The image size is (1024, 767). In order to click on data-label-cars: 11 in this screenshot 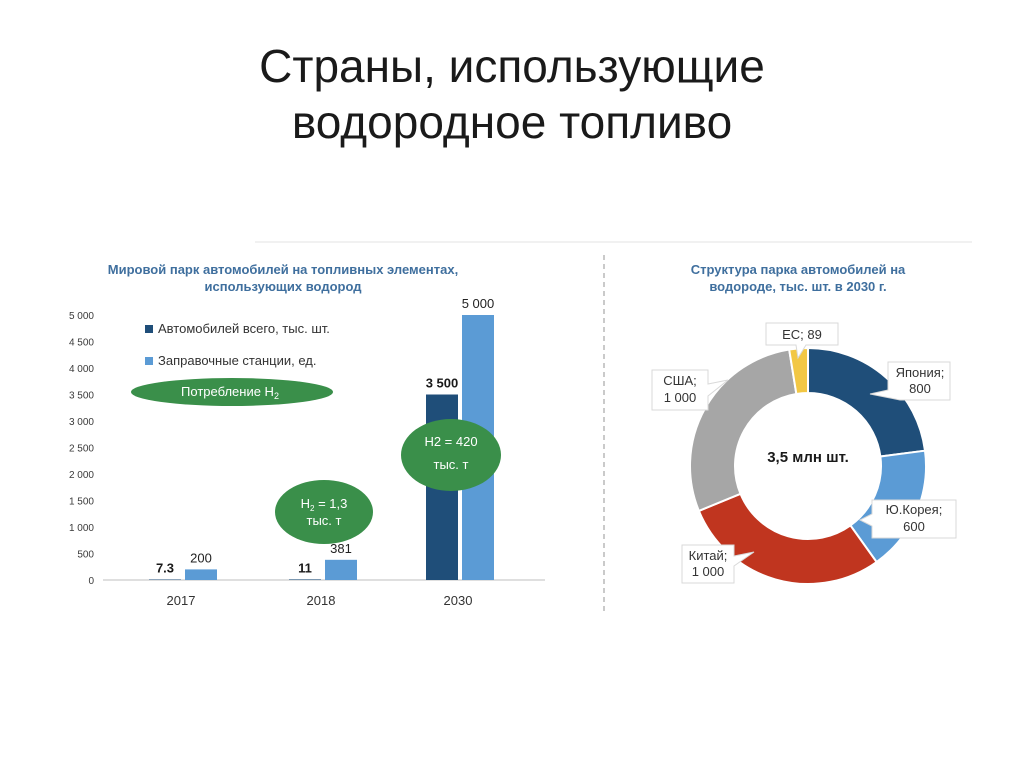, I will do `click(305, 567)`.